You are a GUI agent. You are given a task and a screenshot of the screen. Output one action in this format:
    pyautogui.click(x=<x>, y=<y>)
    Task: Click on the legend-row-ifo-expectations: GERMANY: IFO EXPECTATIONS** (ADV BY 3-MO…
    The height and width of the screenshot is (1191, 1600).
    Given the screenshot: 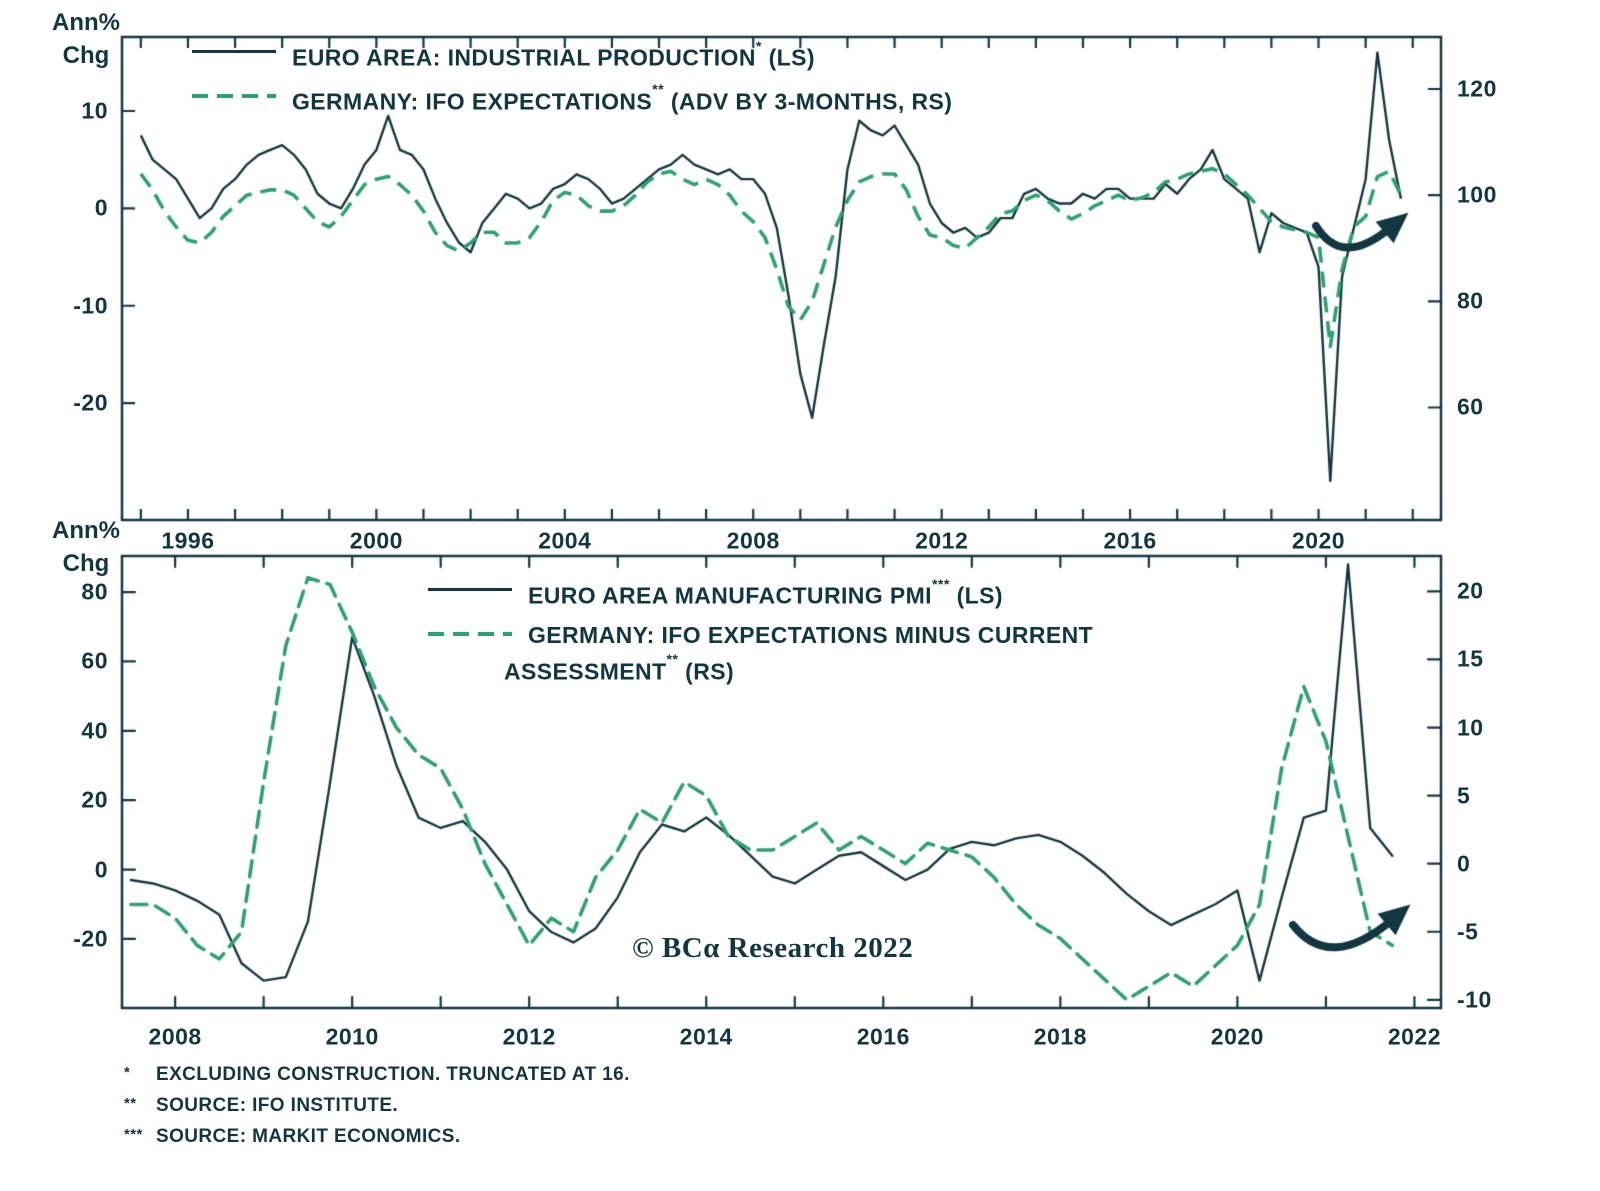 What is the action you would take?
    pyautogui.click(x=572, y=99)
    